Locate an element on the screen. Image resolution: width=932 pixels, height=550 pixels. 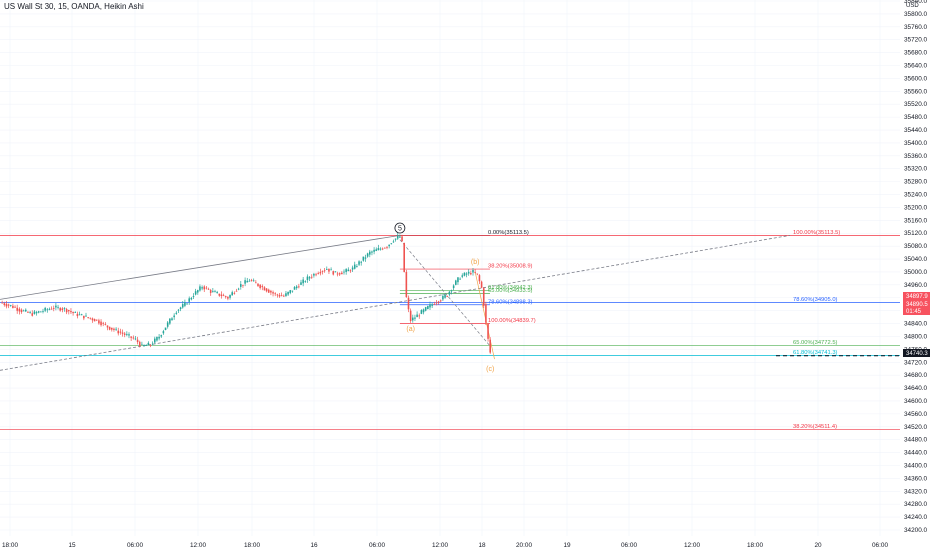
fib-level-label: 38.20%(35008.9) is located at coordinates (510, 267).